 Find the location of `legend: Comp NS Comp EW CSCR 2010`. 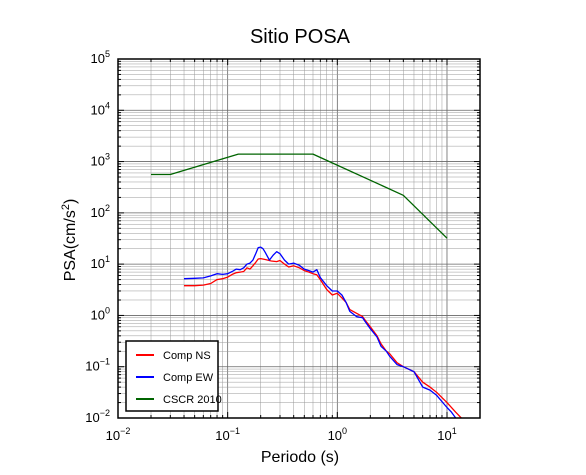

legend: Comp NS Comp EW CSCR 2010 is located at coordinates (173, 376).